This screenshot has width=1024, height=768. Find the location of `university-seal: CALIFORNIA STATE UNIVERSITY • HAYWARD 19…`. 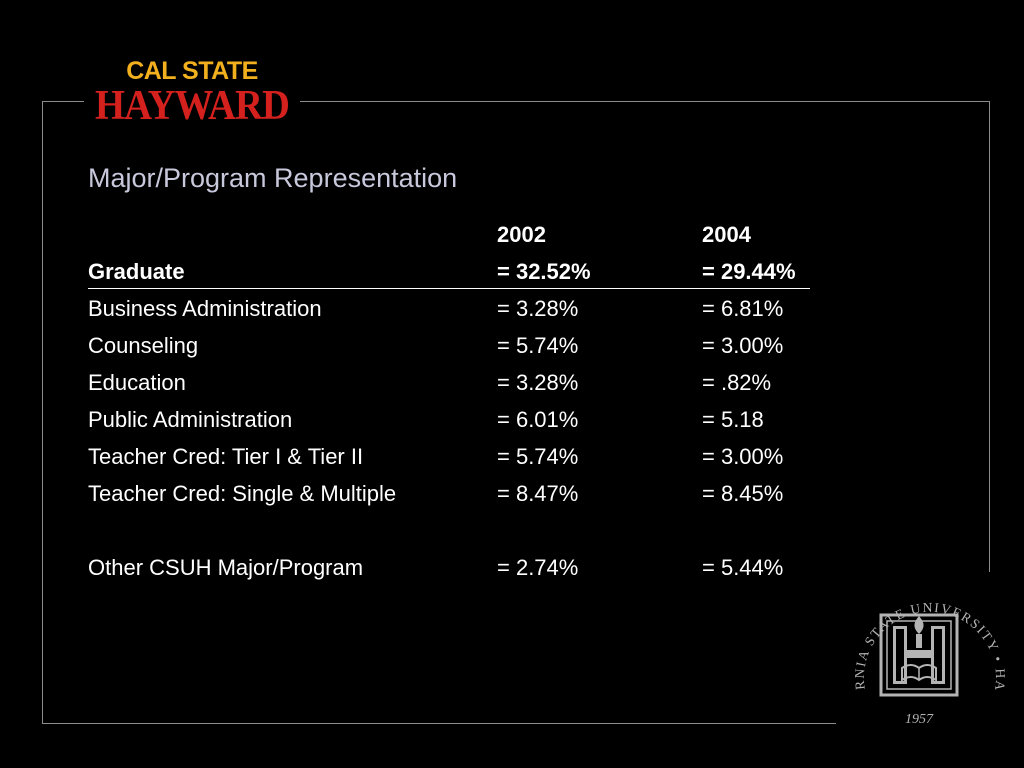

university-seal: CALIFORNIA STATE UNIVERSITY • HAYWARD 19… is located at coordinates (930, 670).